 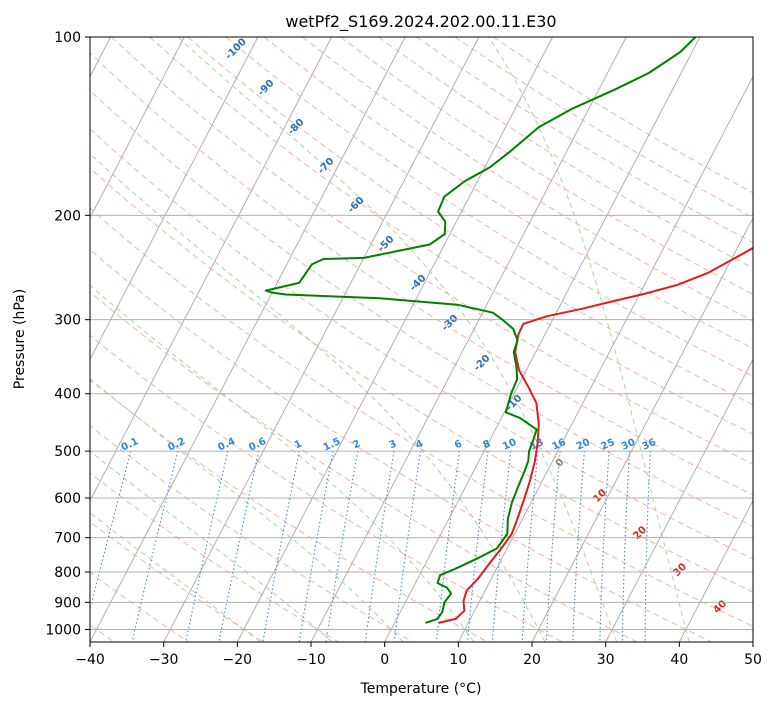 What do you see at coordinates (607, 445) in the screenshot?
I see `mixing-ratio-label: 25` at bounding box center [607, 445].